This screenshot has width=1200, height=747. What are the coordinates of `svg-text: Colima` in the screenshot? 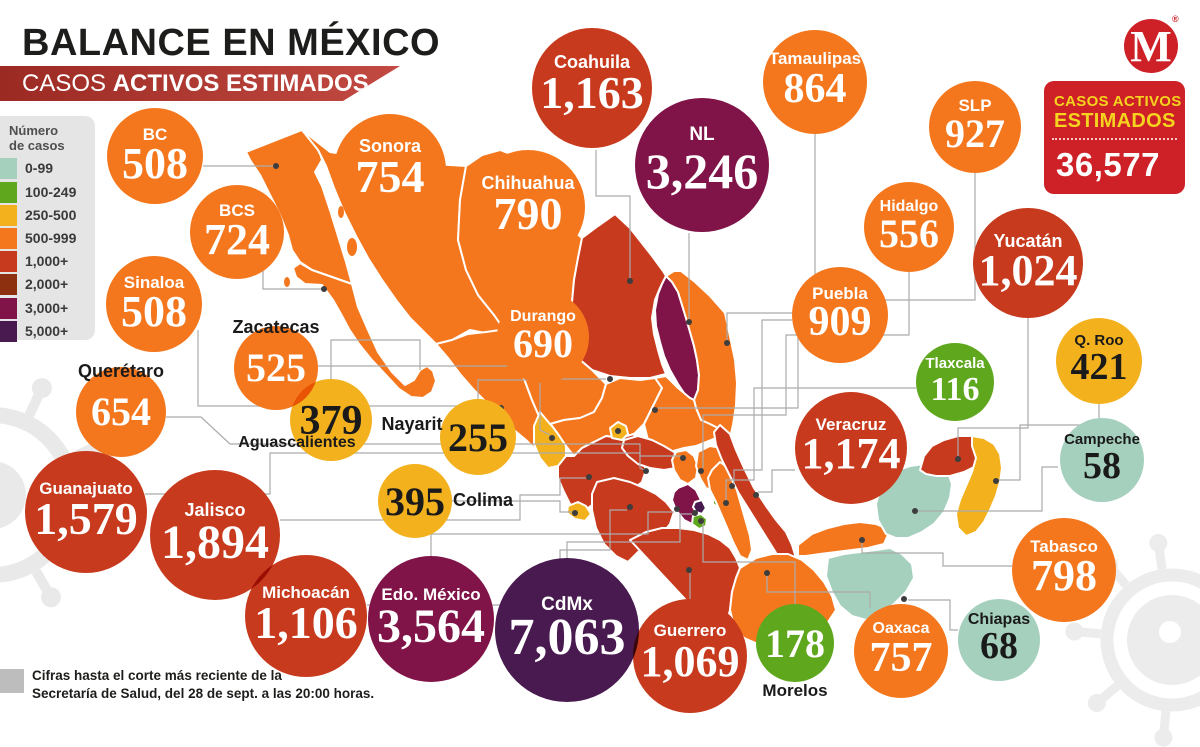 It's located at (483, 500).